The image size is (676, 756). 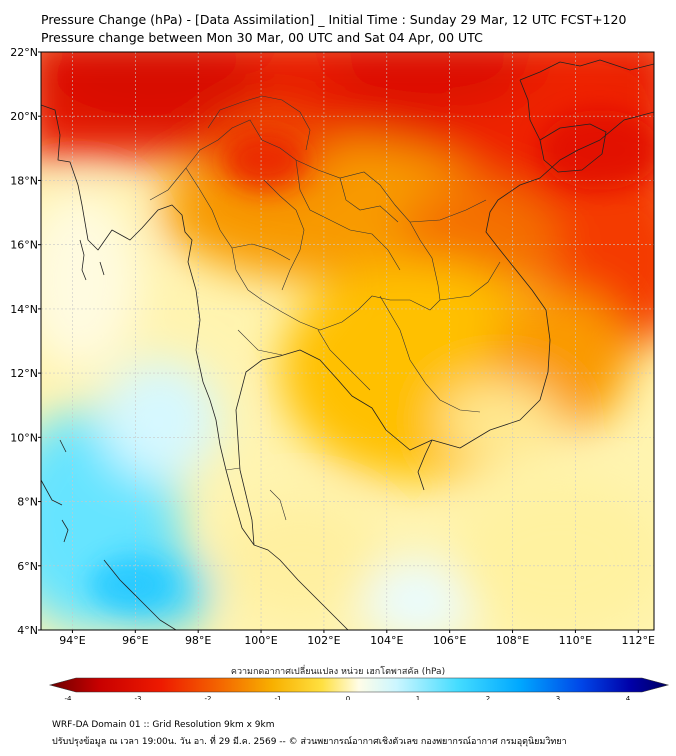 I want to click on colorbar-bar, so click(x=359, y=685).